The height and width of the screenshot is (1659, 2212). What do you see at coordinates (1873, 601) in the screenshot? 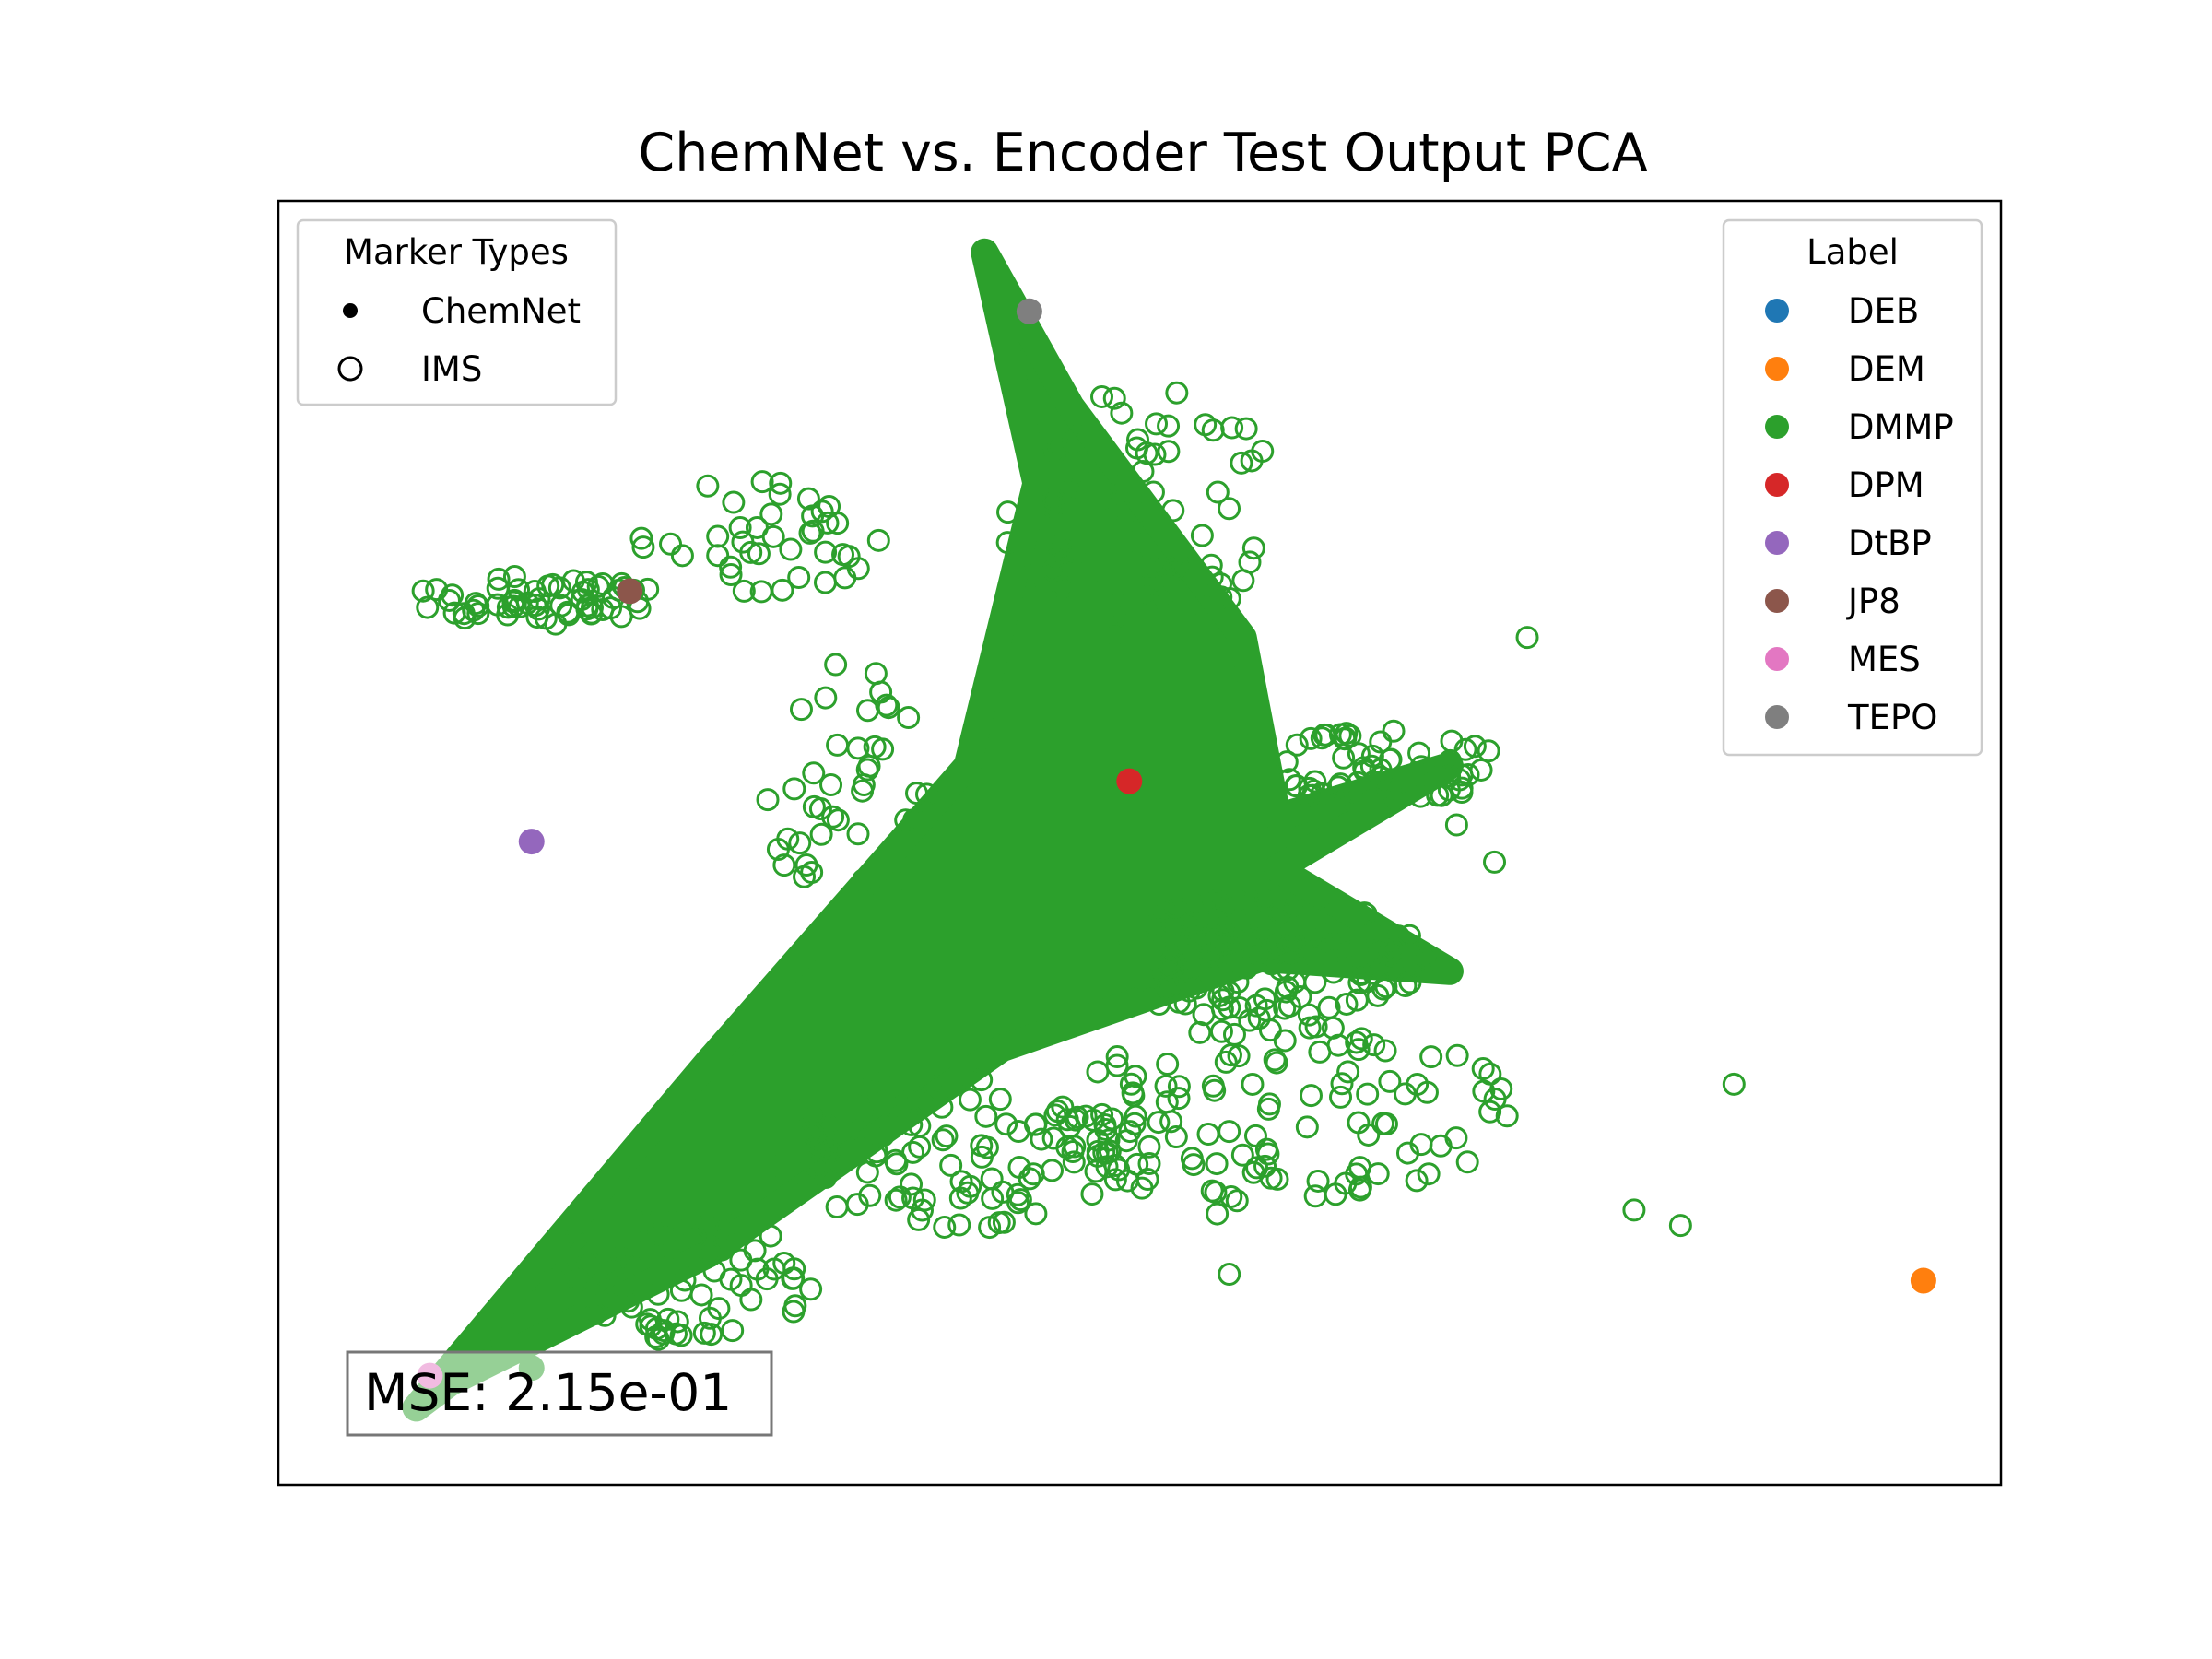
I see `legend-label-jp8: JP8` at bounding box center [1873, 601].